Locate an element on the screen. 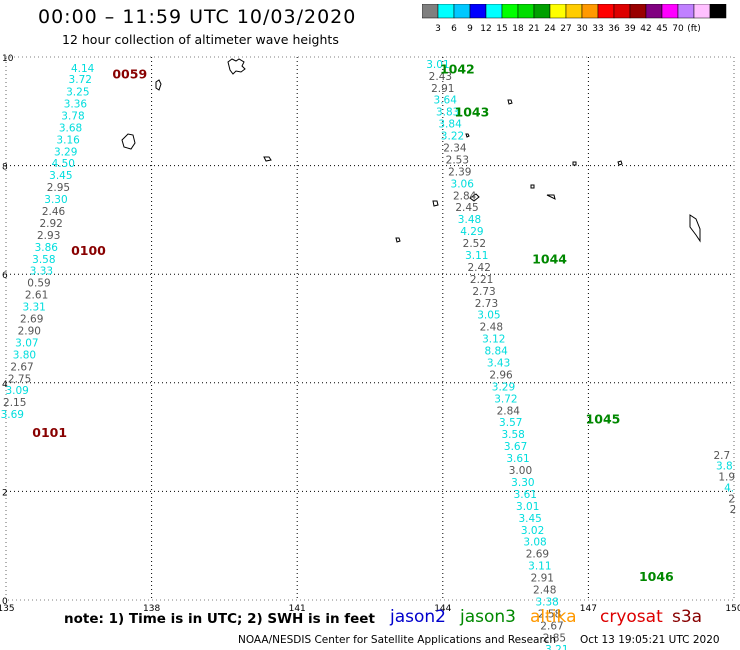 The height and width of the screenshot is (650, 740). colorbar-label: 30 is located at coordinates (582, 29).